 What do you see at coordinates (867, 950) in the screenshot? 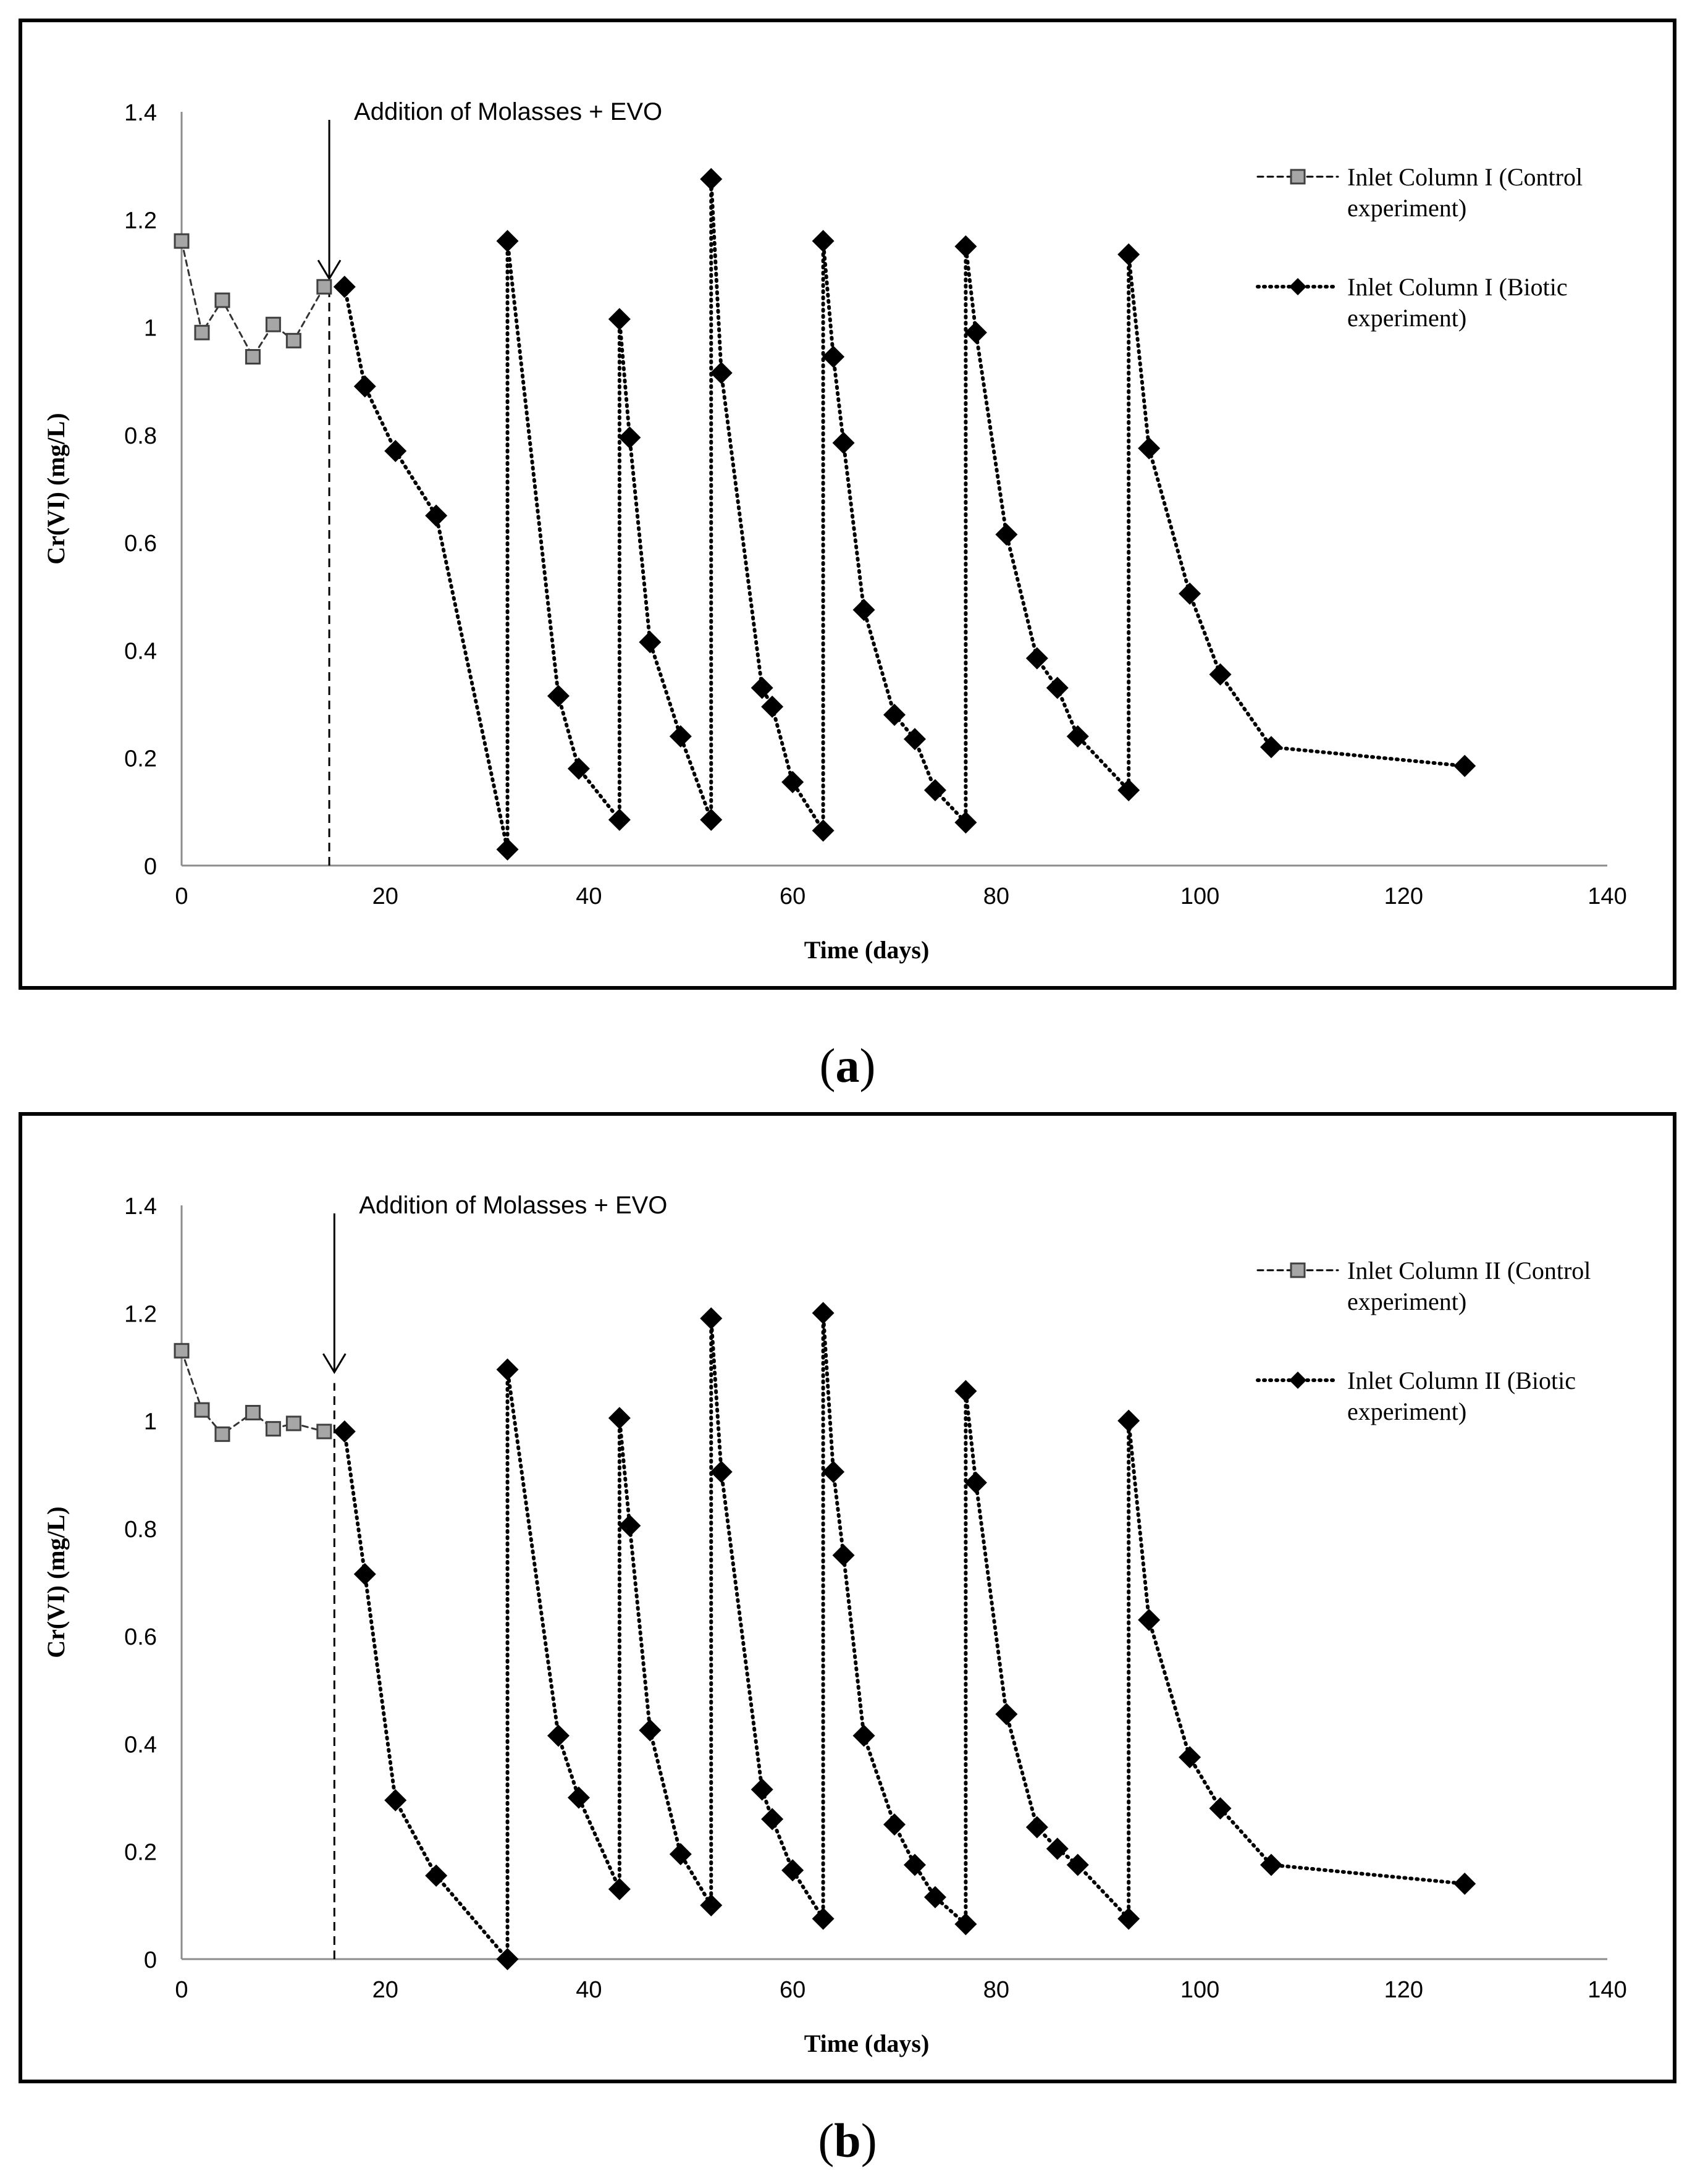
I see `x-axis-title: Time (days)` at bounding box center [867, 950].